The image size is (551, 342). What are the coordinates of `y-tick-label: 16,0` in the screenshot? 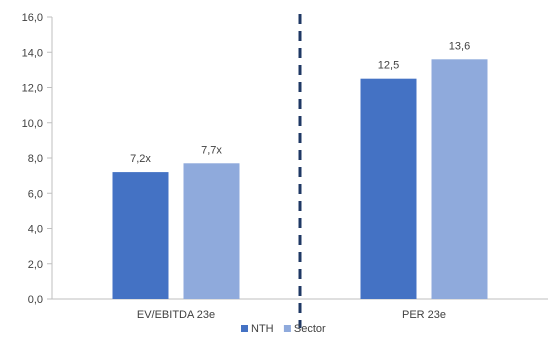 It's located at (32, 18).